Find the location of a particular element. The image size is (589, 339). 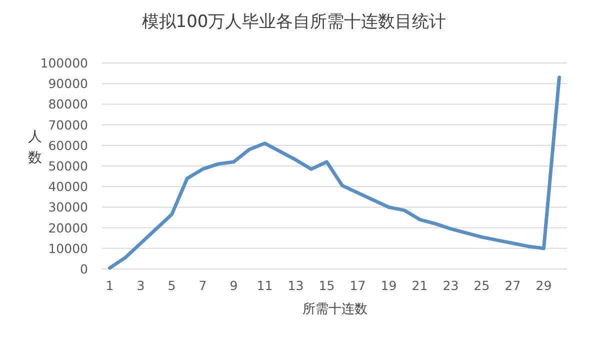

x-tick-label: 25 is located at coordinates (482, 285).